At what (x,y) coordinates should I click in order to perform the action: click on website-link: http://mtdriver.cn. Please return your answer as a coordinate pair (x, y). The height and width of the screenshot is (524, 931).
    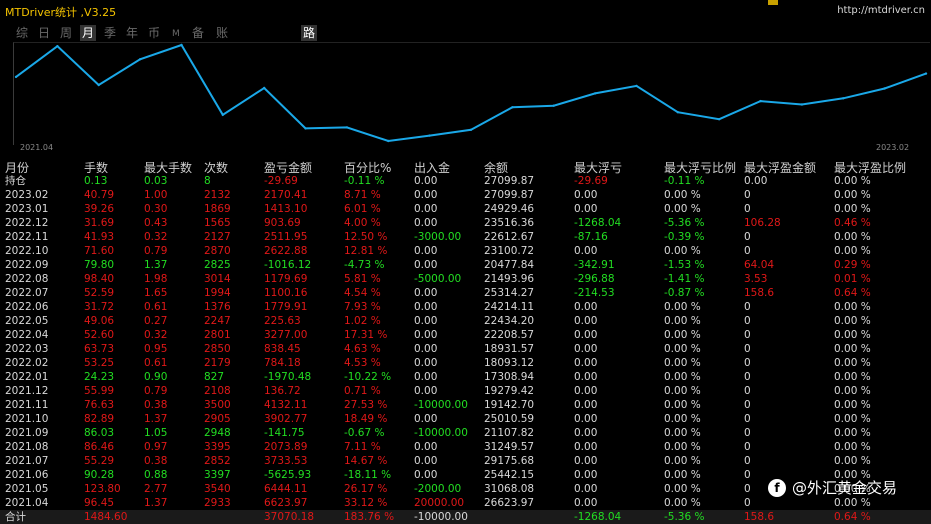
    Looking at the image, I should click on (881, 10).